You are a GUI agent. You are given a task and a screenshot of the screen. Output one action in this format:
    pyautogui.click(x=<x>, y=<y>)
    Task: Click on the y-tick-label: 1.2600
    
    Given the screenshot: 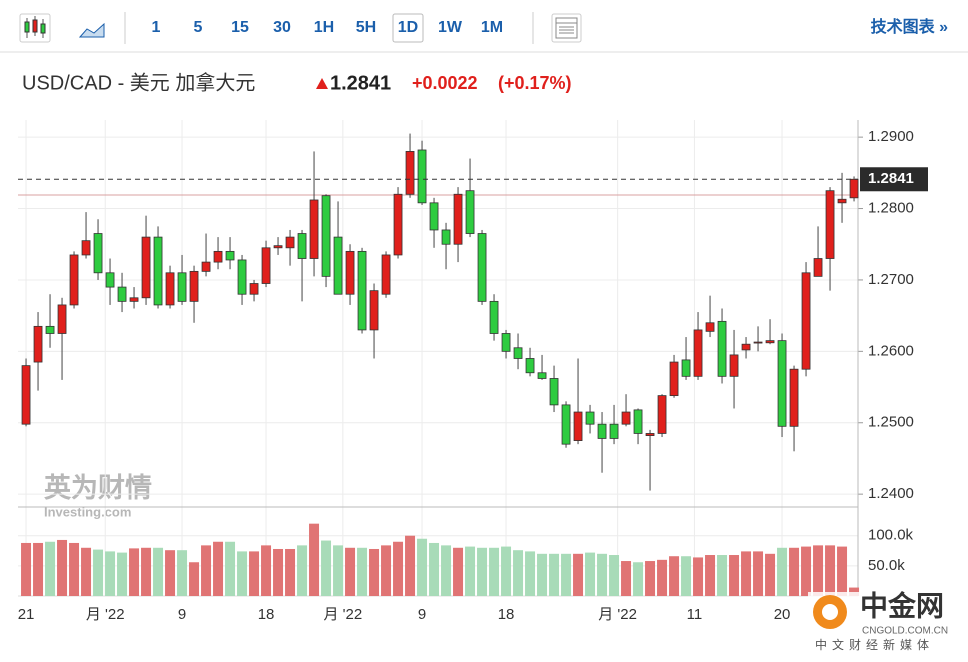 What is the action you would take?
    pyautogui.click(x=891, y=350)
    